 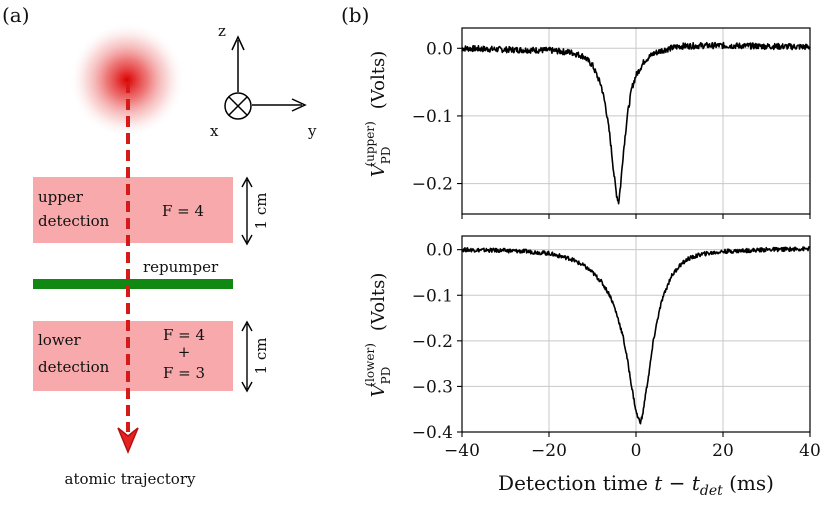 I want to click on lower-ylabel-unit: (Volts), so click(x=378, y=302).